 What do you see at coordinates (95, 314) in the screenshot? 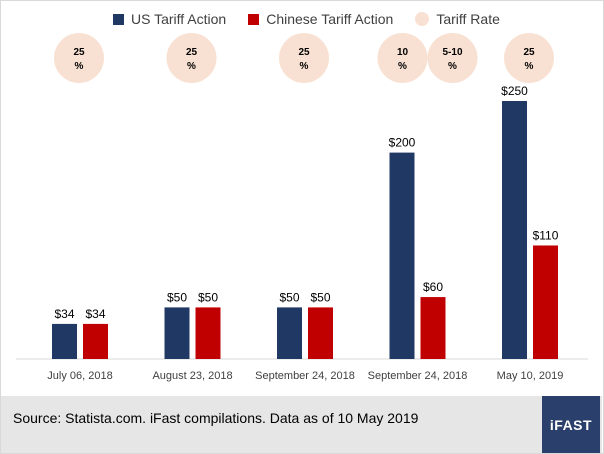
I see `data-label-cn: $34` at bounding box center [95, 314].